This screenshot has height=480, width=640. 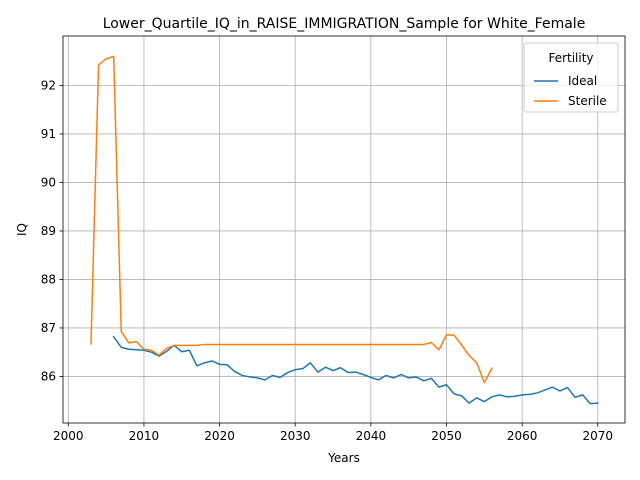 I want to click on y-tick-label: 92, so click(x=48, y=85).